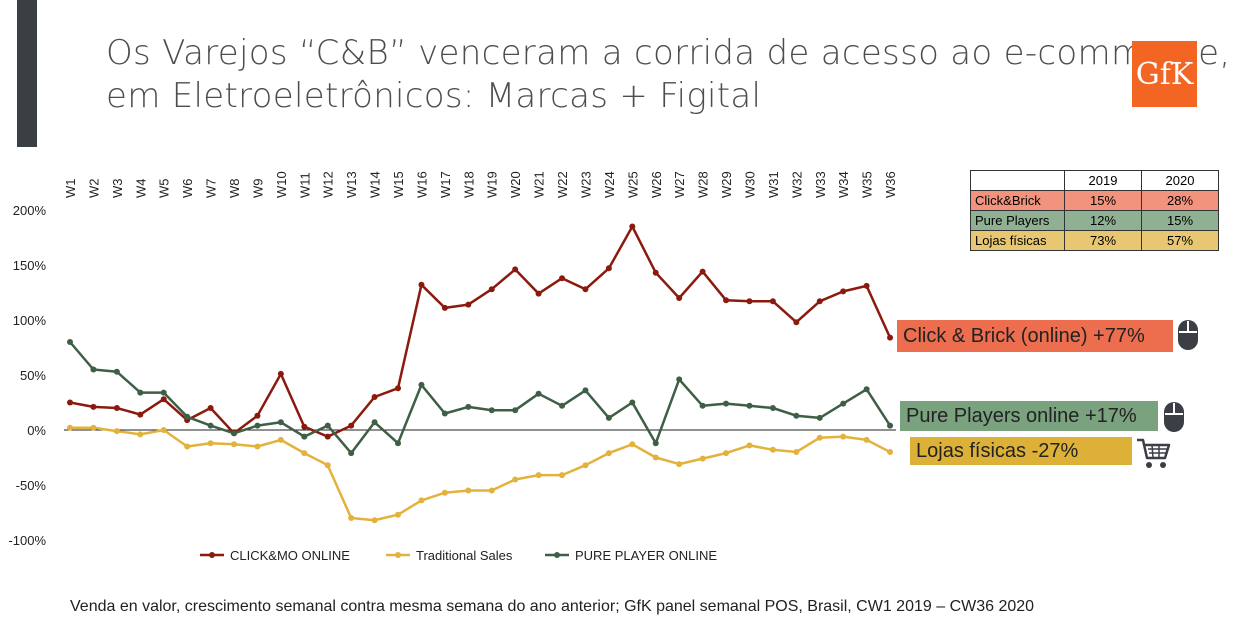 This screenshot has width=1236, height=637. What do you see at coordinates (257, 189) in the screenshot?
I see `x-tick-label: W9` at bounding box center [257, 189].